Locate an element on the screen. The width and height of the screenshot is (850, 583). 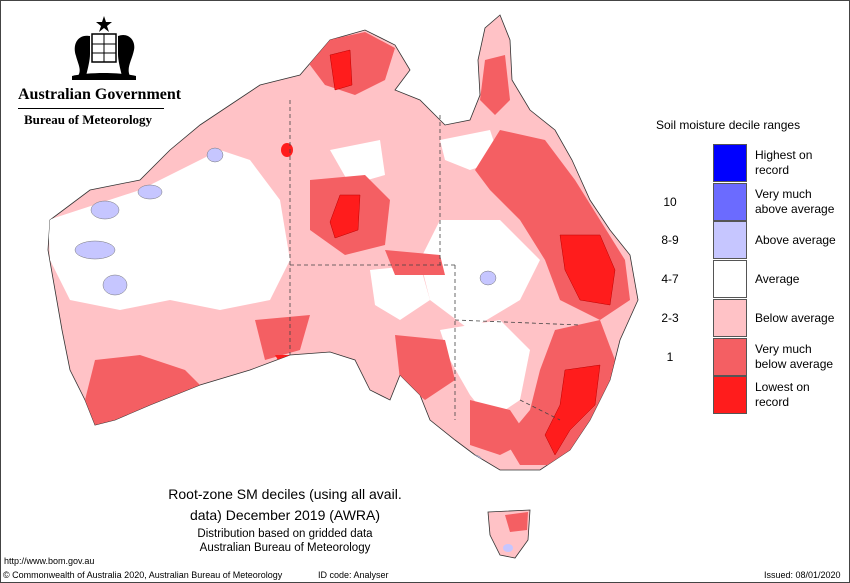
legend-item: 2-3 Below average is located at coordinates (740, 317).